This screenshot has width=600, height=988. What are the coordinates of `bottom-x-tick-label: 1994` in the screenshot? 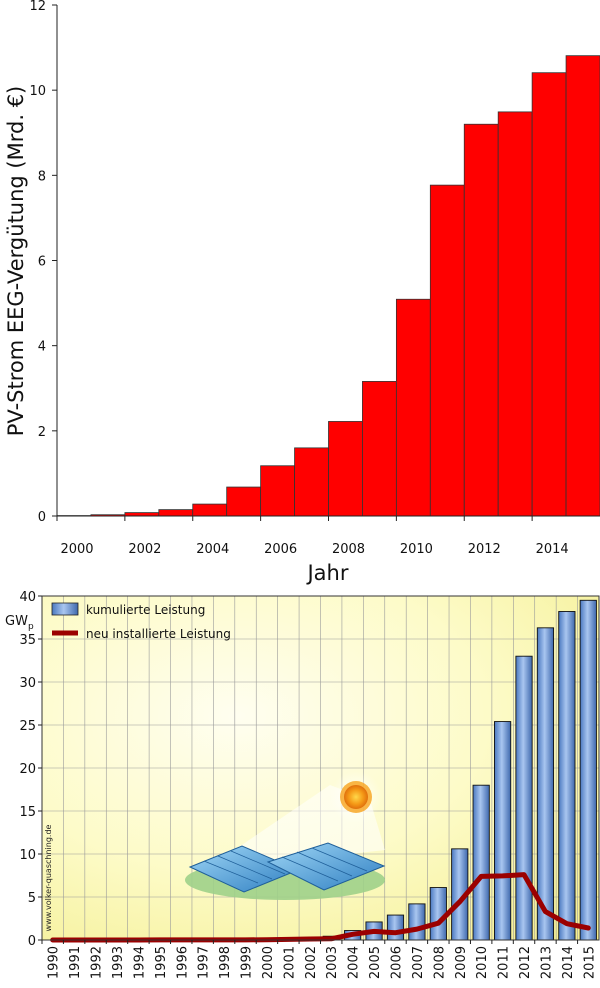 It's located at (139, 962).